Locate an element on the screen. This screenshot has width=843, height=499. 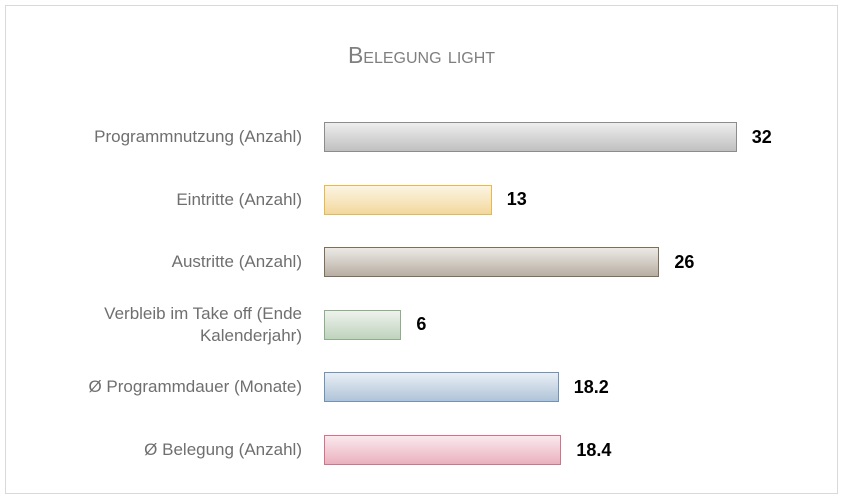
category-label: Ø Belegung (Anzahl) is located at coordinates (223, 449).